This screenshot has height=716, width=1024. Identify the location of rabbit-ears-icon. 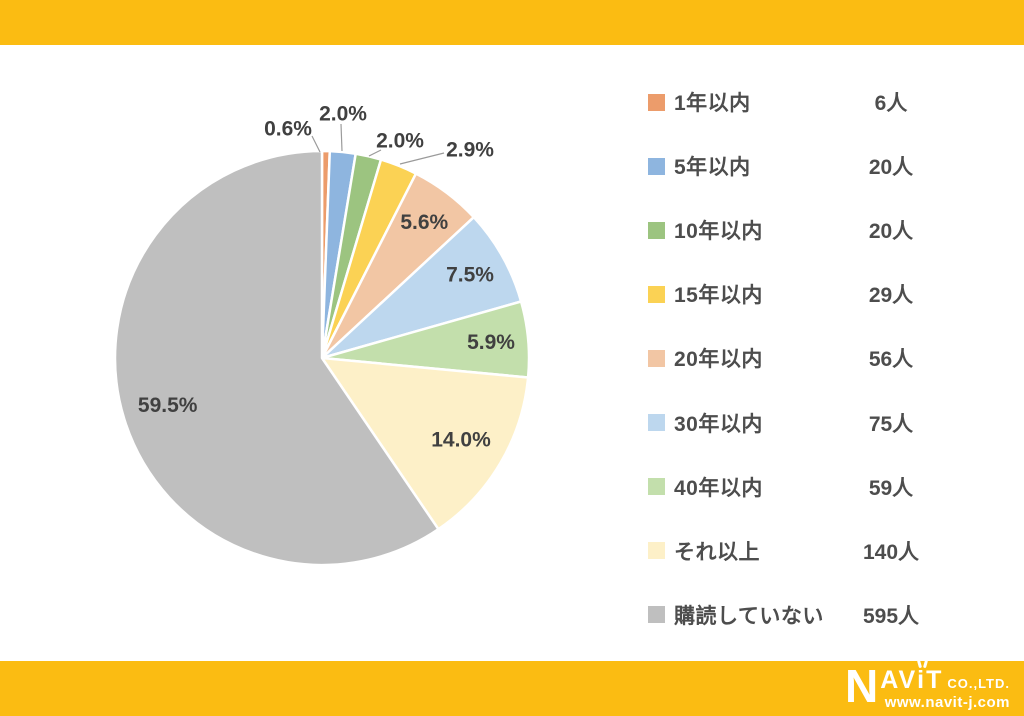
(923, 664).